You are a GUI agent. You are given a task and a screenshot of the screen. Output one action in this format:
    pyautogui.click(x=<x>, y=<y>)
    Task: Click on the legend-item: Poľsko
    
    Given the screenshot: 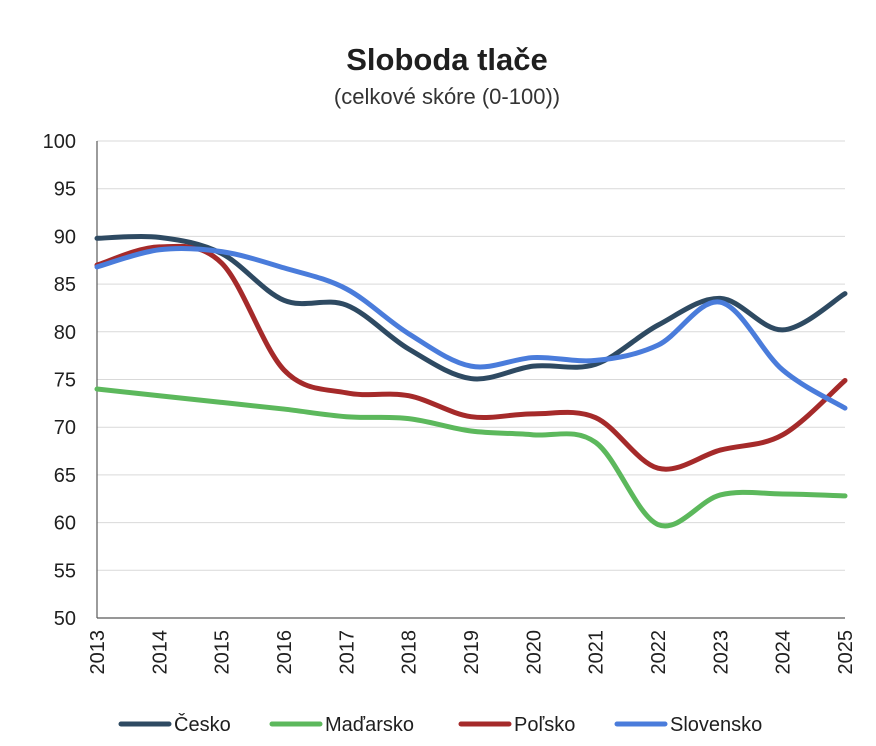 What is the action you would take?
    pyautogui.click(x=516, y=725)
    